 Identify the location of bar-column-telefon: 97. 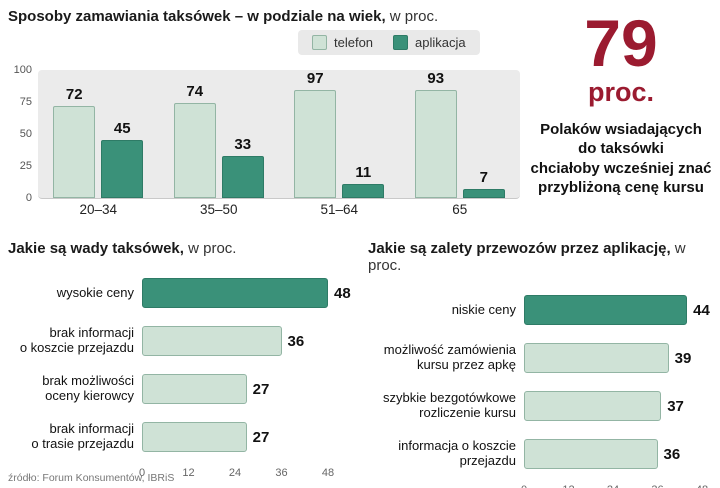
(315, 134).